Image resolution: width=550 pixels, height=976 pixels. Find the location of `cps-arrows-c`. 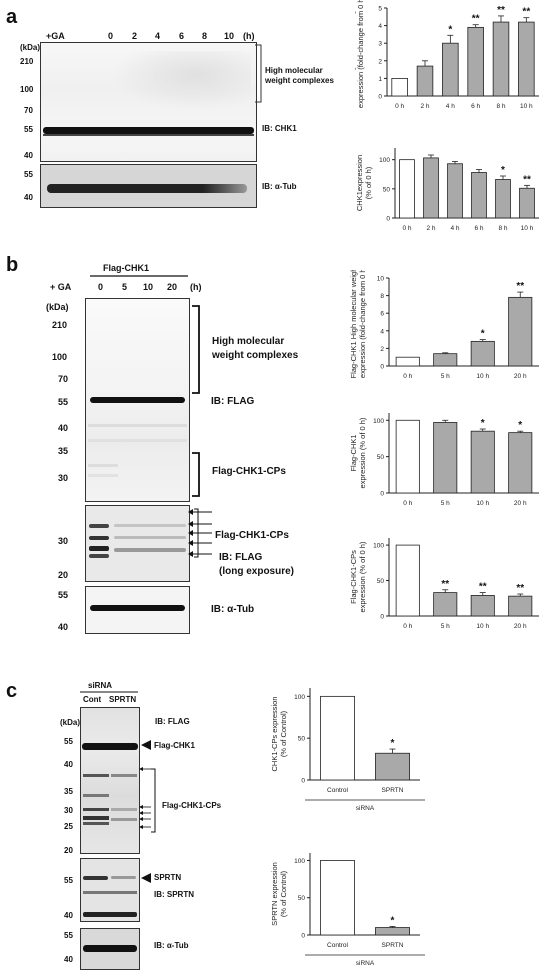

cps-arrows-c is located at coordinates (147, 800).